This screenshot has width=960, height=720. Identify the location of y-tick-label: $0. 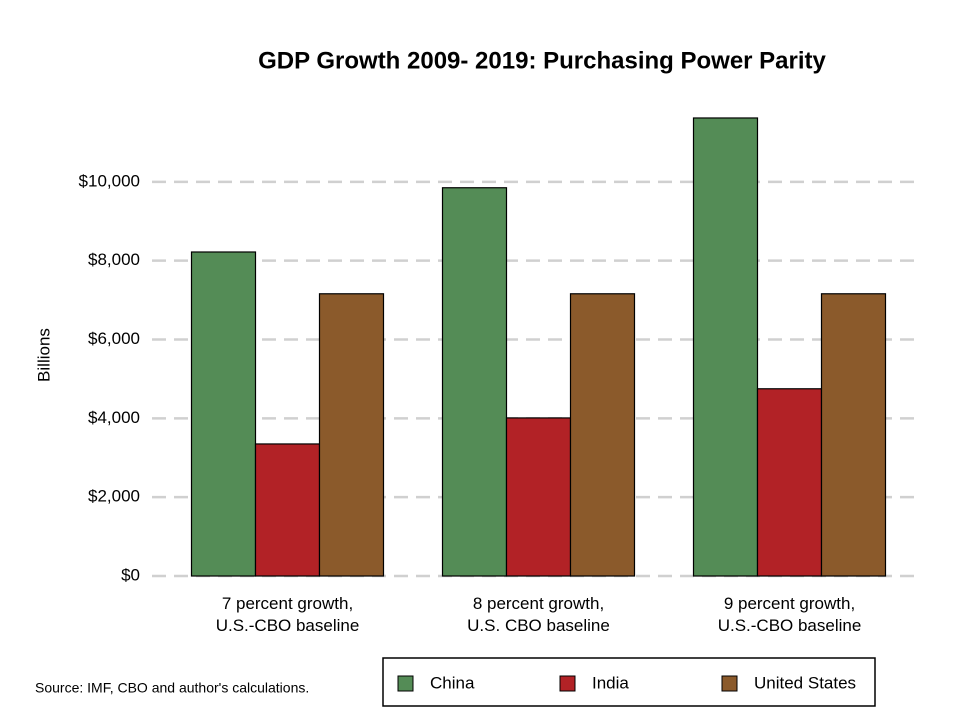
(130, 574).